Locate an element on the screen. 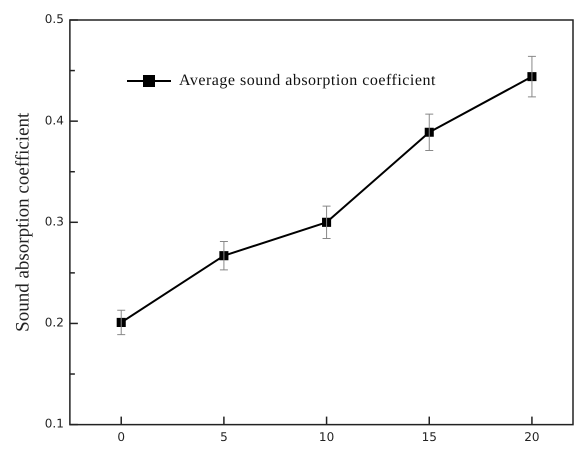 This screenshot has width=580, height=451. x-tick-label: 20 is located at coordinates (532, 437).